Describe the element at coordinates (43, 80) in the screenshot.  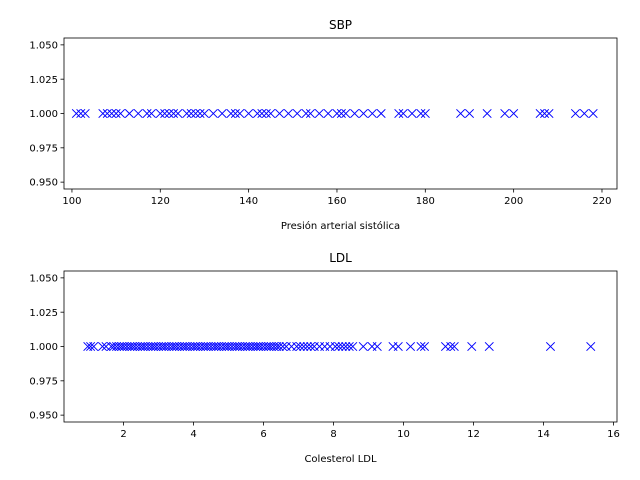
I see `sbp-y-tick-label: 1.025` at that location.